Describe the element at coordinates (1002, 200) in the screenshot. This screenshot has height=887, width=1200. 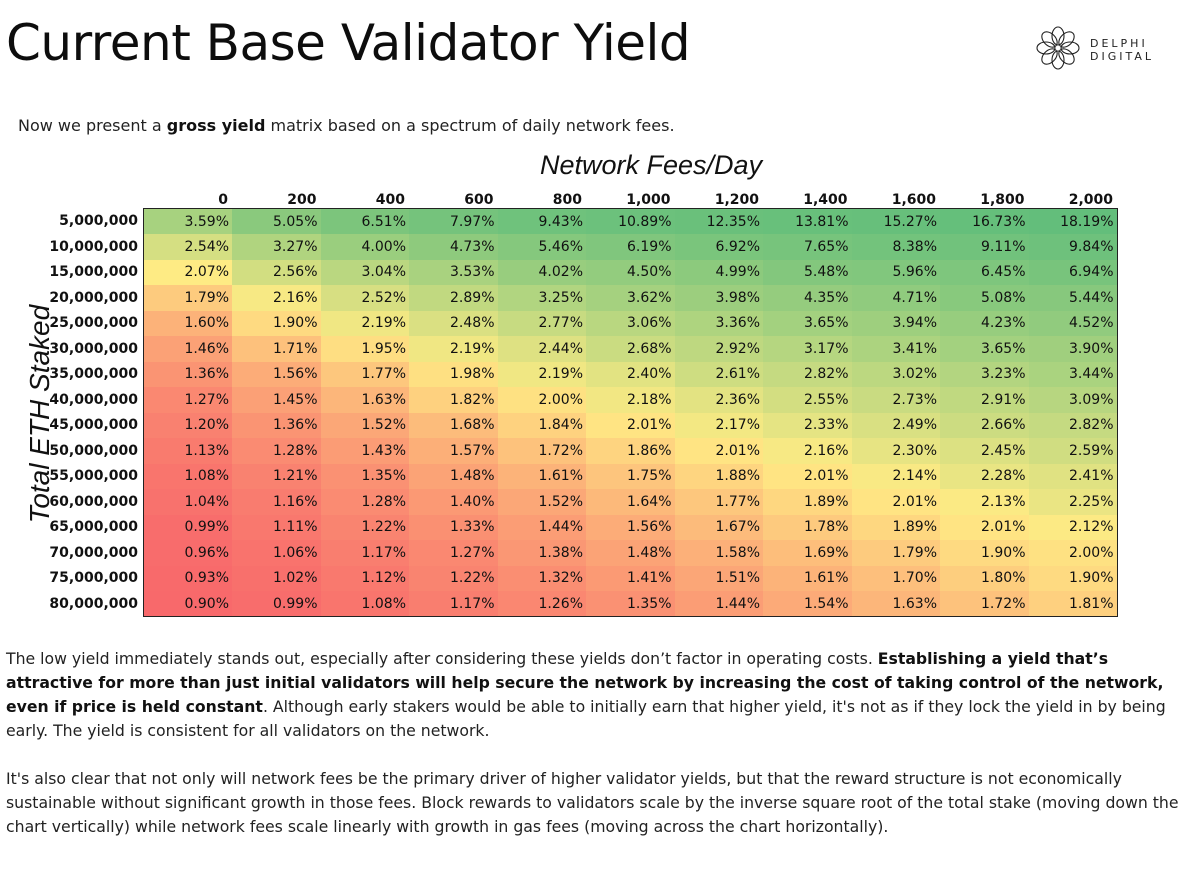
I see `column-header: 1,800` at that location.